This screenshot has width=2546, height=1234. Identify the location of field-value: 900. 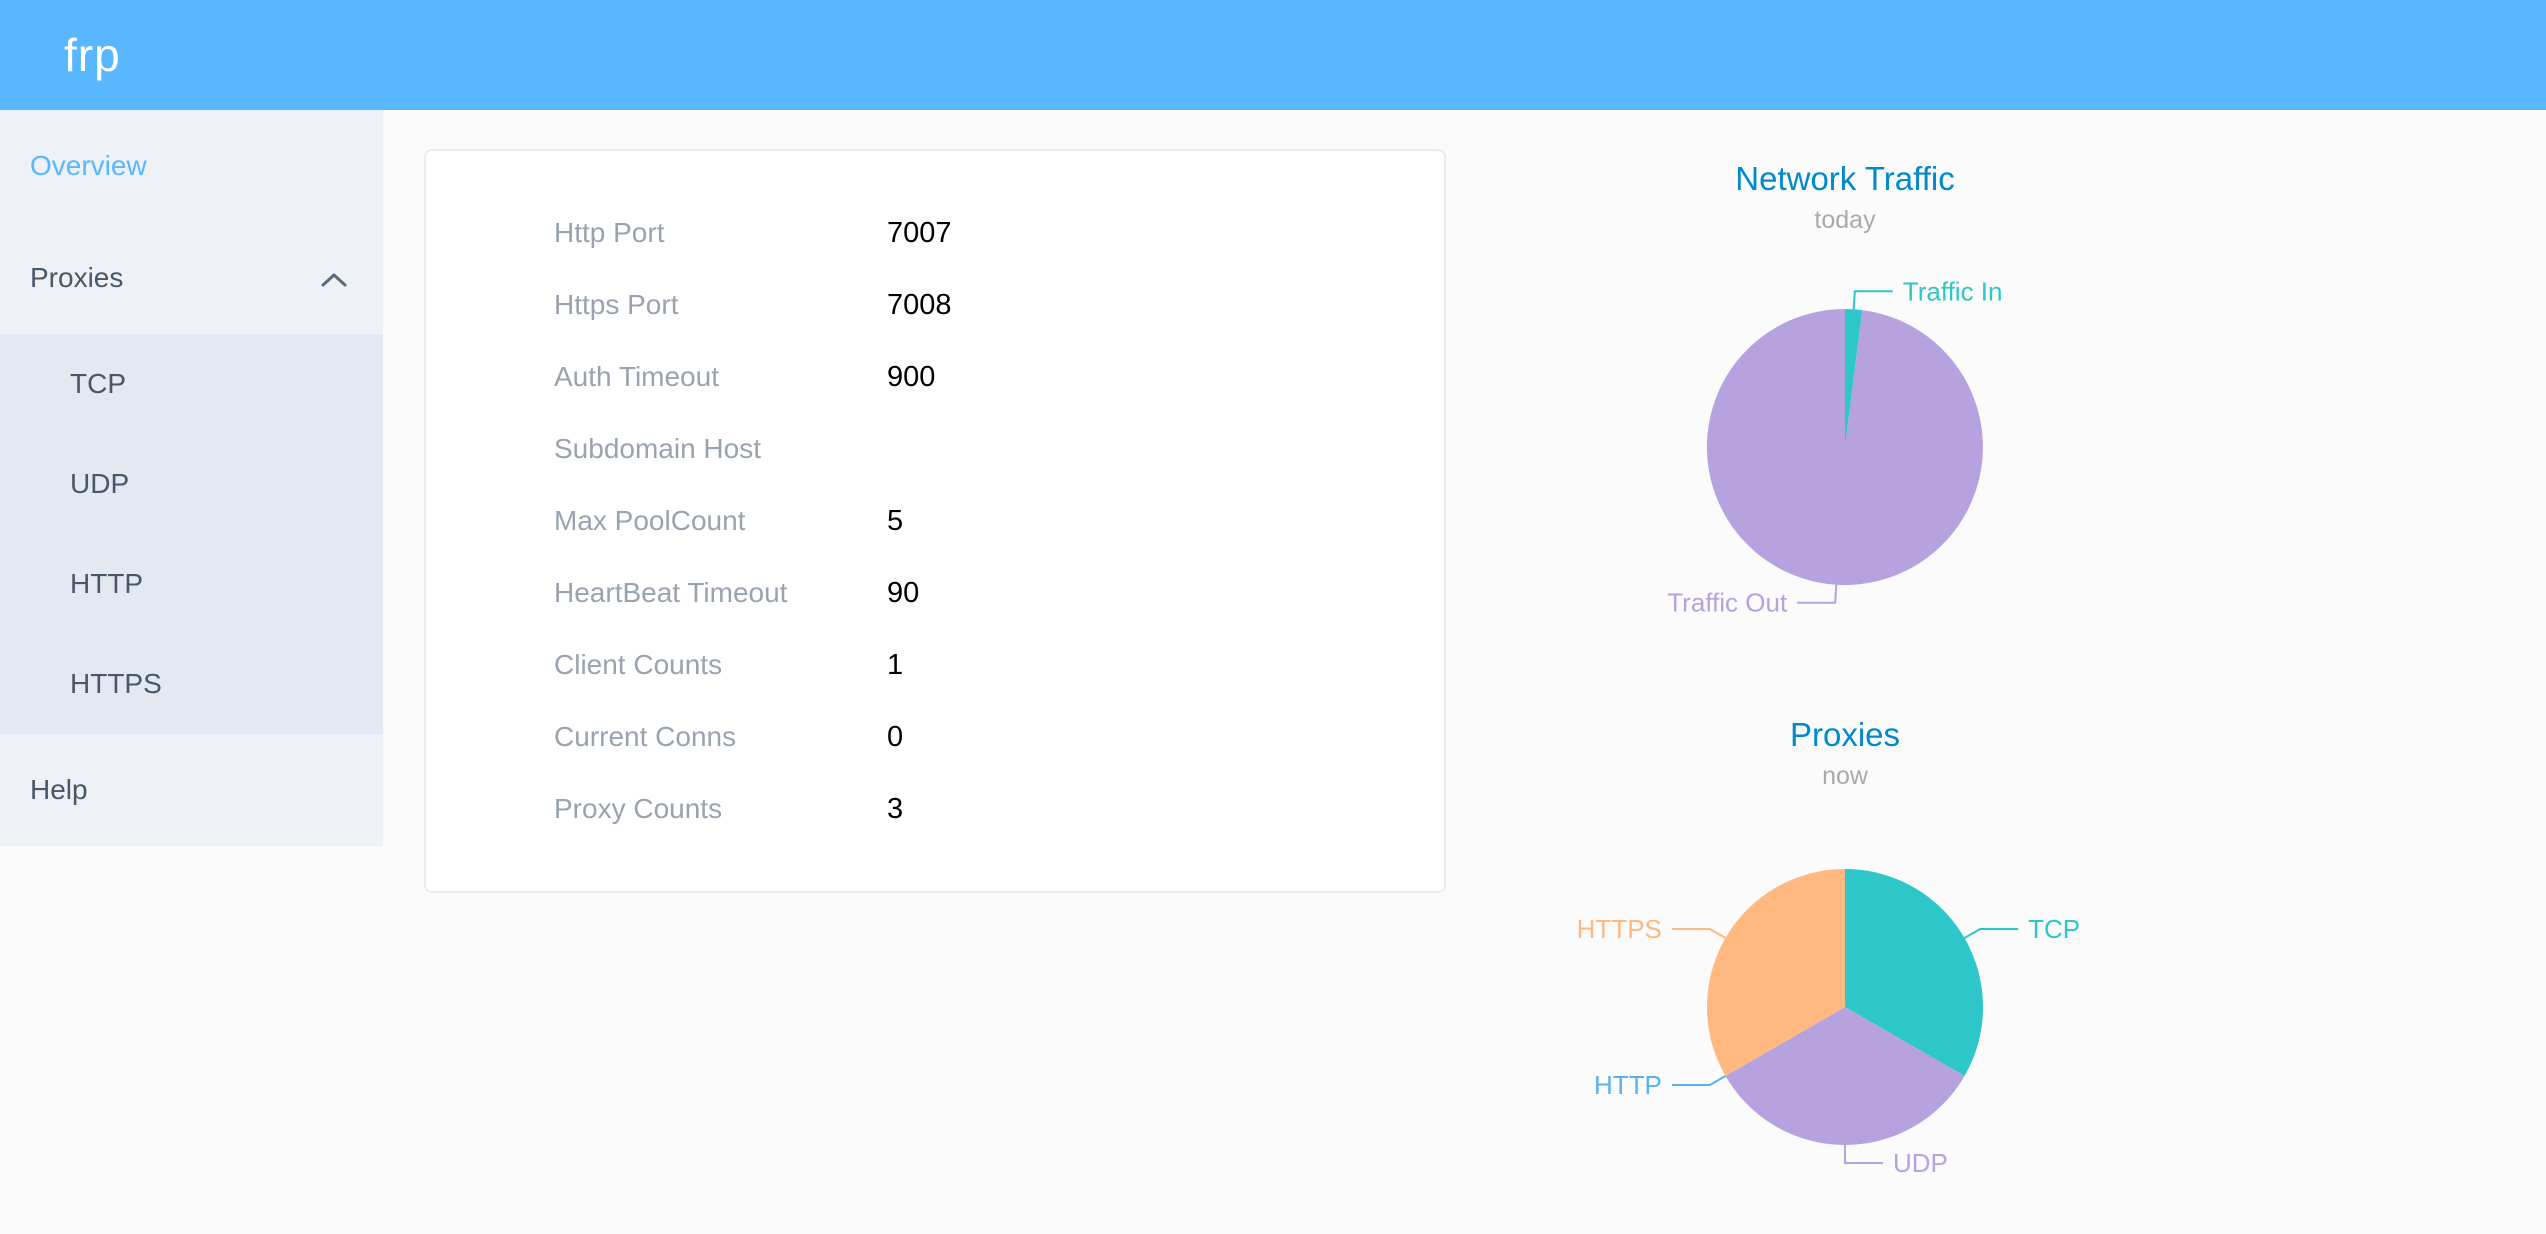
(911, 377).